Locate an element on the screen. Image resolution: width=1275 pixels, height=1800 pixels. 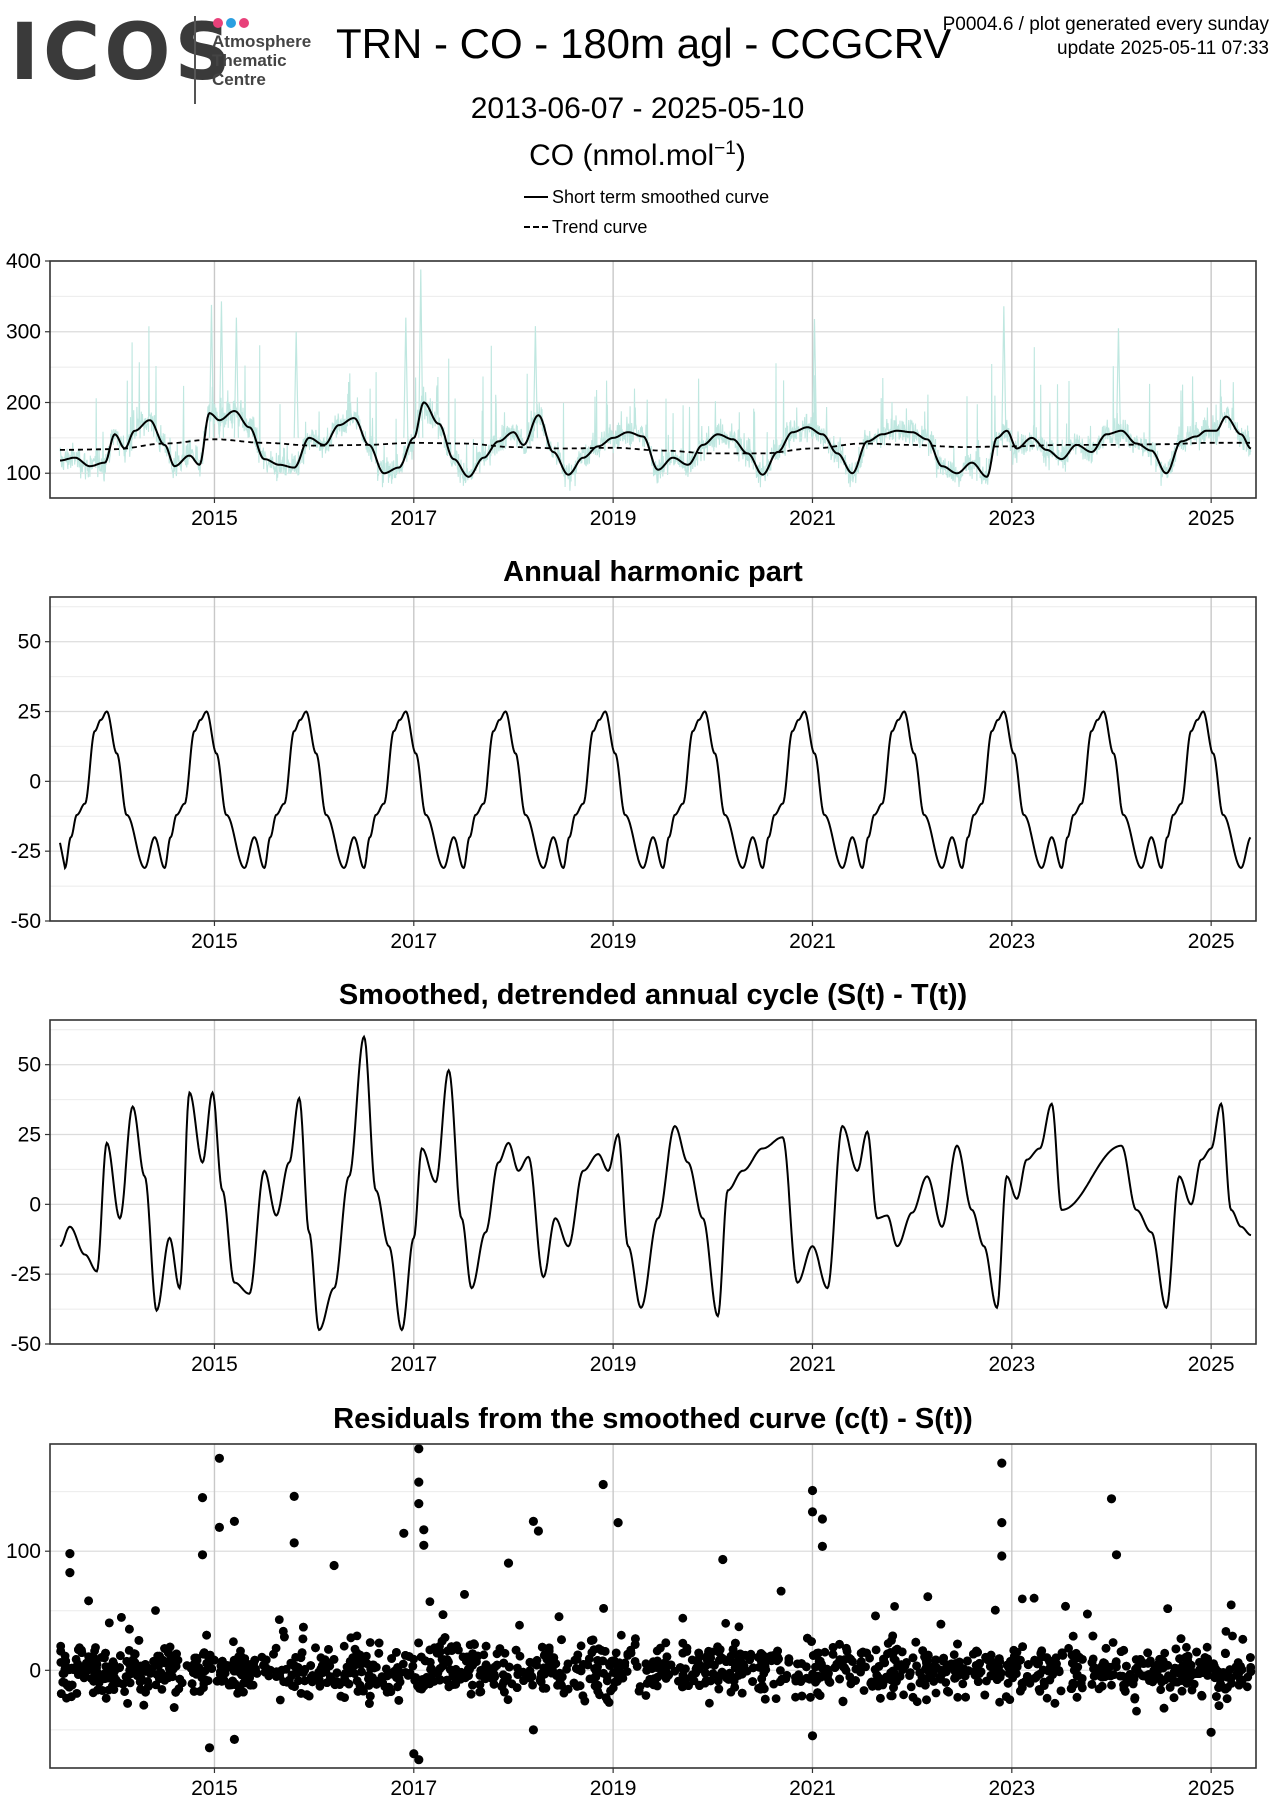
unit-label: CO (nmol.mol−1) is located at coordinates (637, 155).